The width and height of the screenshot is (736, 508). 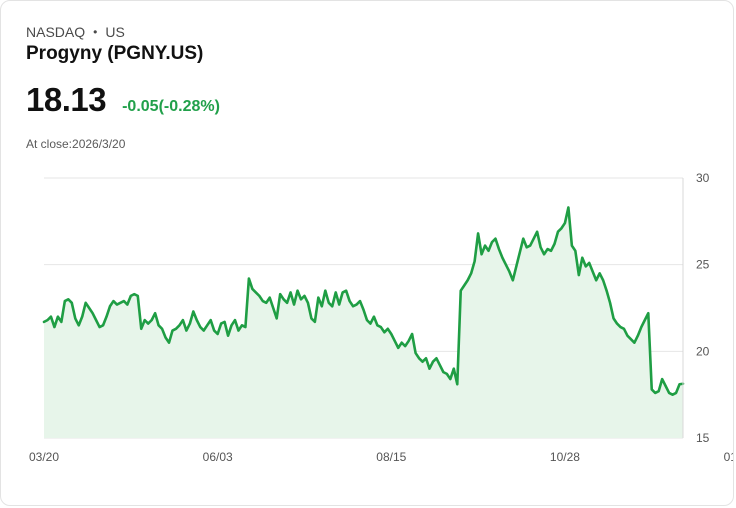 I want to click on current-price: 18.13, so click(x=66, y=99).